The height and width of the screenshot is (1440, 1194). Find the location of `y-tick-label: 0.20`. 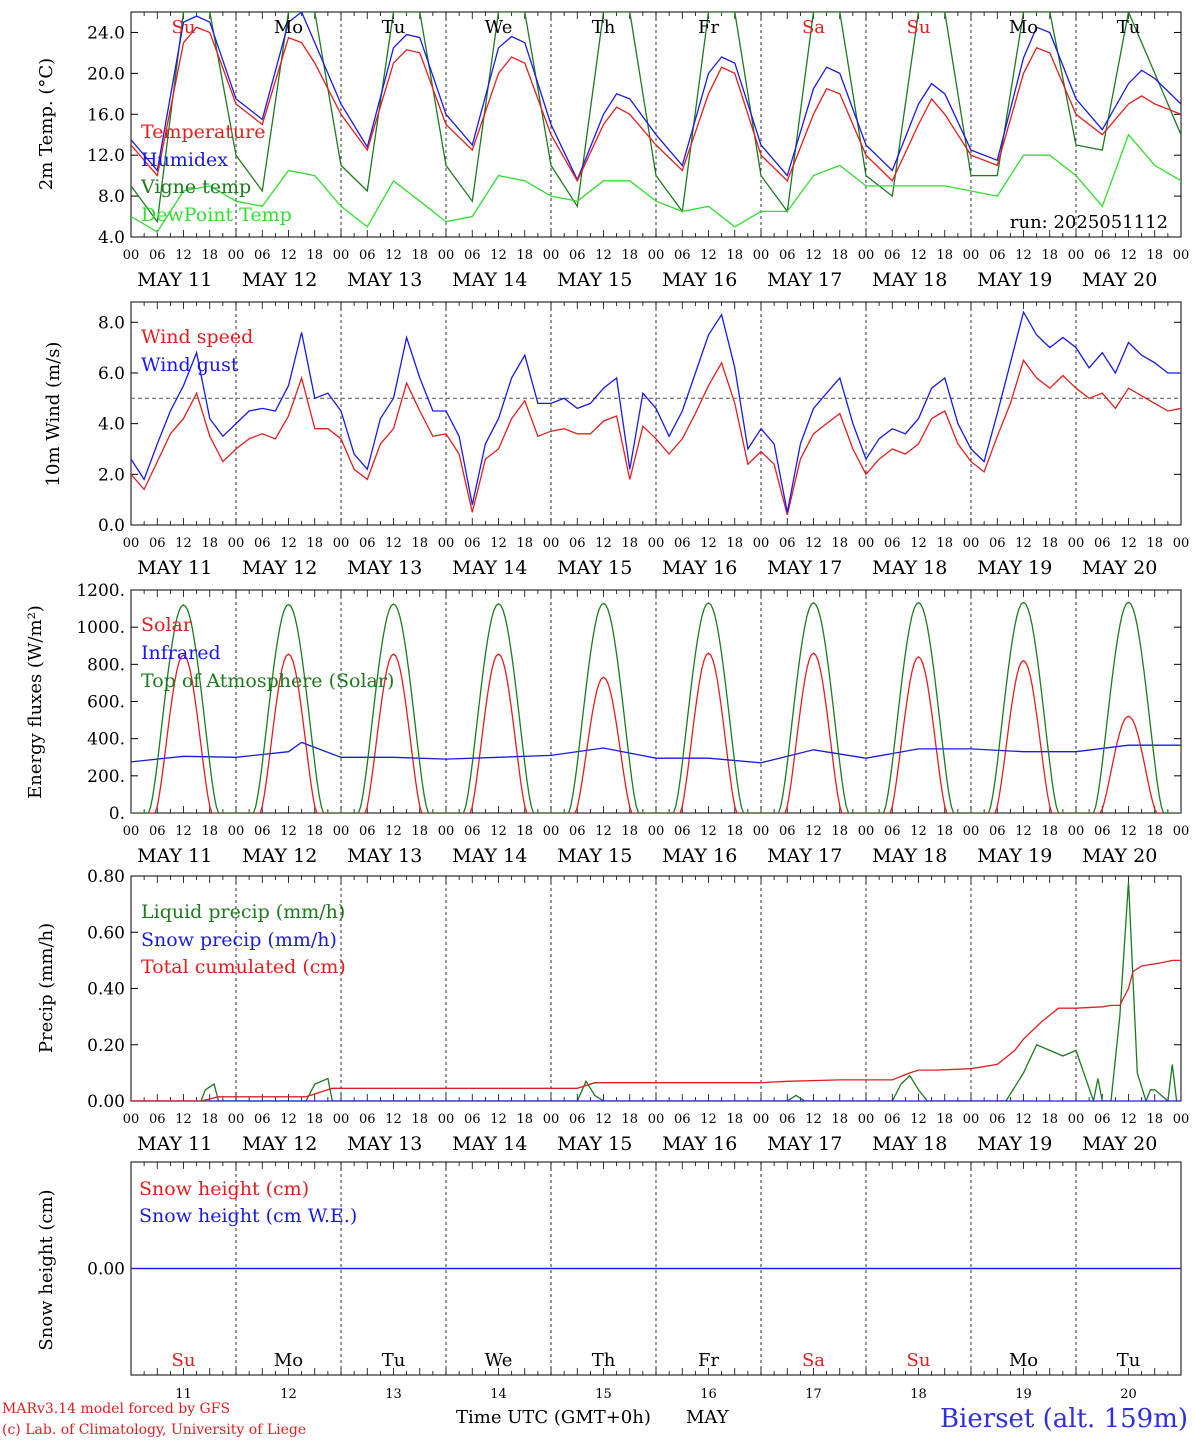

y-tick-label: 0.20 is located at coordinates (106, 1046).